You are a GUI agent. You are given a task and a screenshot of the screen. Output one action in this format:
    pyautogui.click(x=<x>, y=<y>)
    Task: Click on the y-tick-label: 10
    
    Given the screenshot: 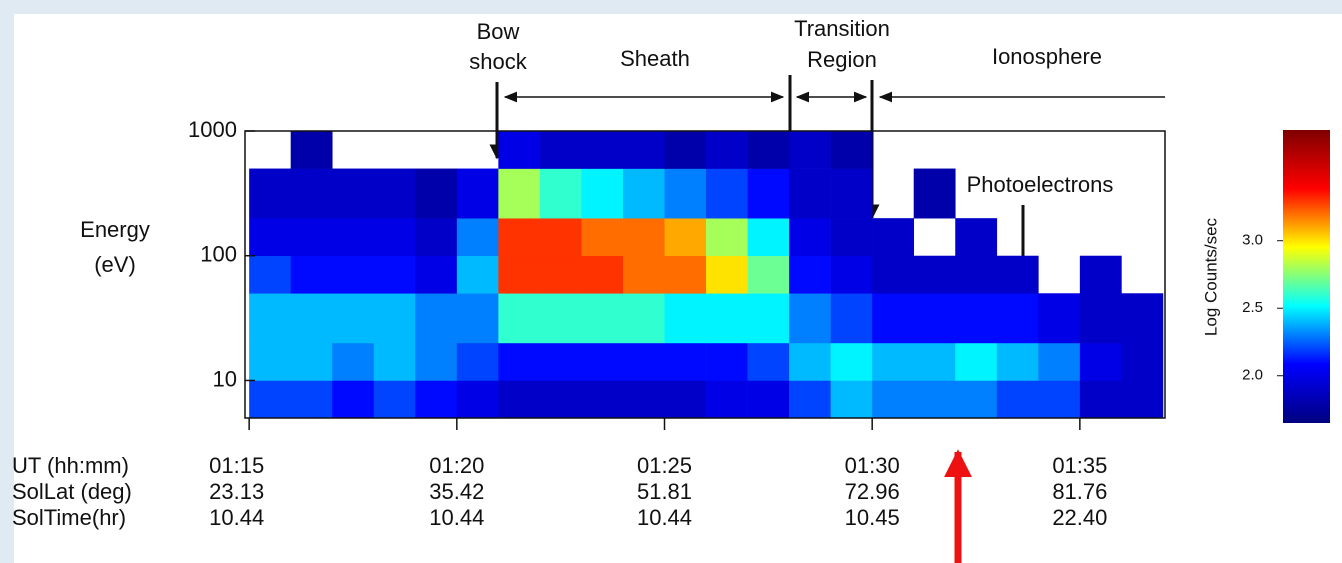 What is the action you would take?
    pyautogui.click(x=225, y=378)
    